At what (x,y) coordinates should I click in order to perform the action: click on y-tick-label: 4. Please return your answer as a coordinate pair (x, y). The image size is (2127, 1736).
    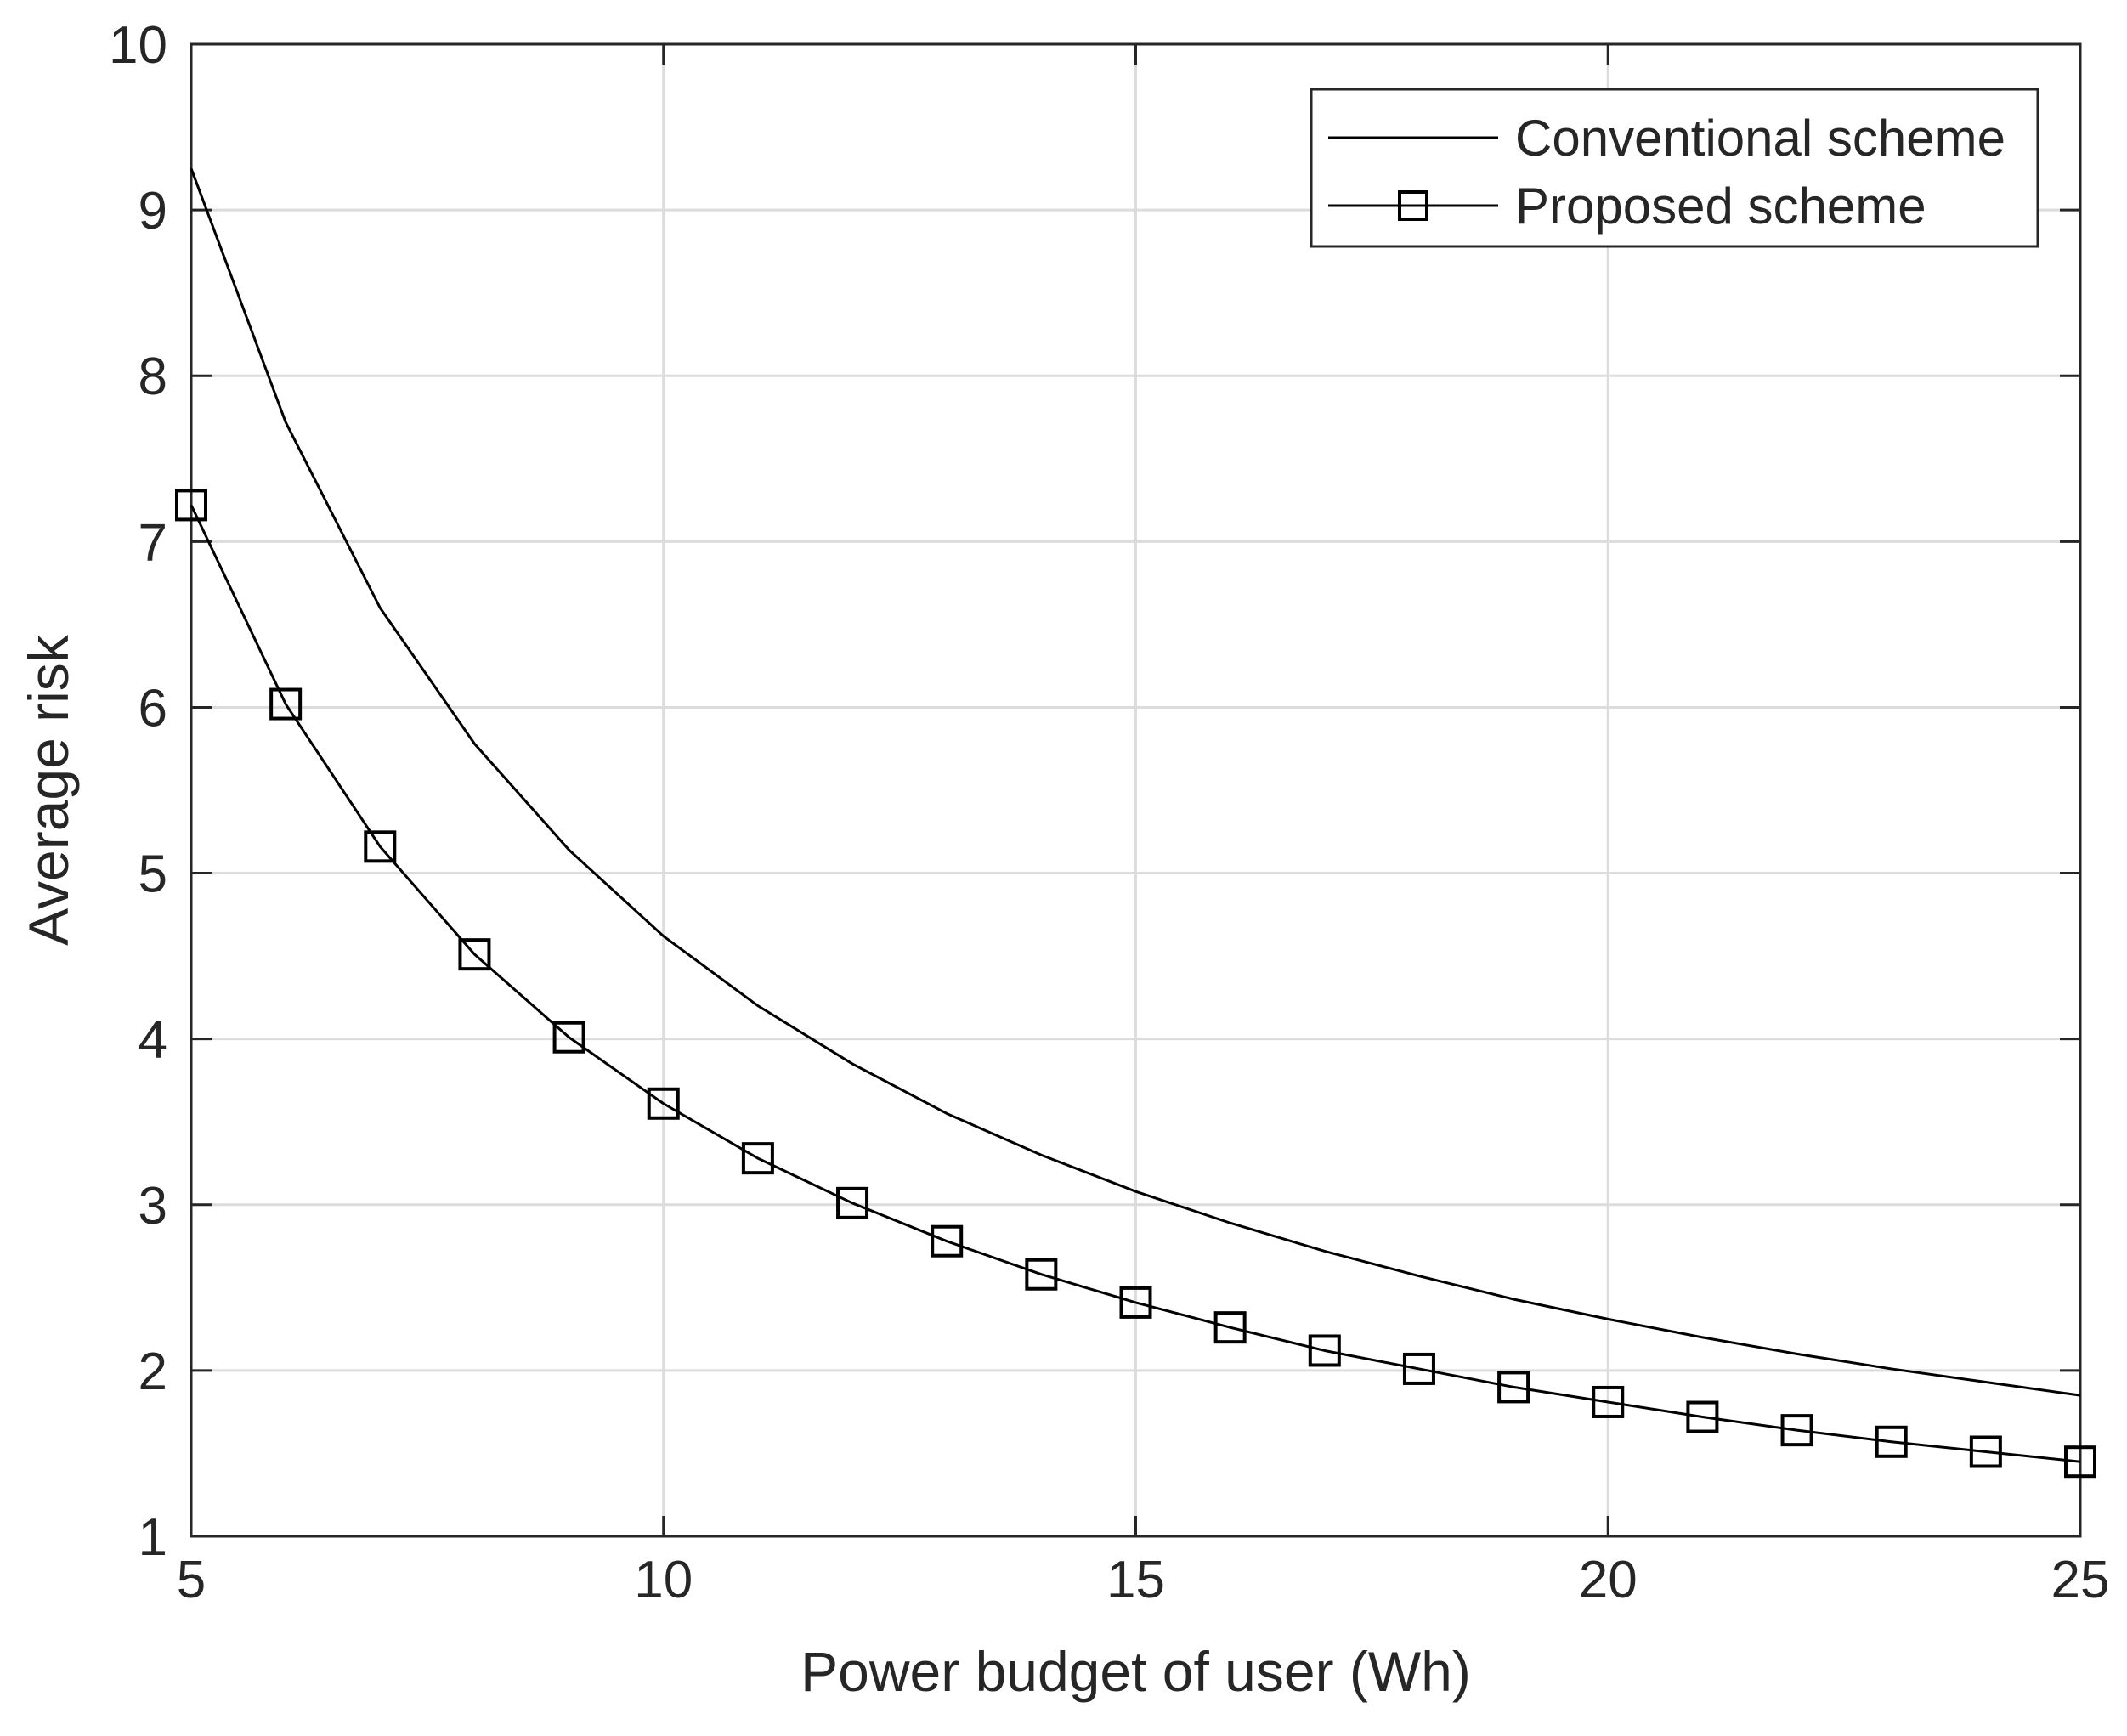
    Looking at the image, I should click on (153, 1041).